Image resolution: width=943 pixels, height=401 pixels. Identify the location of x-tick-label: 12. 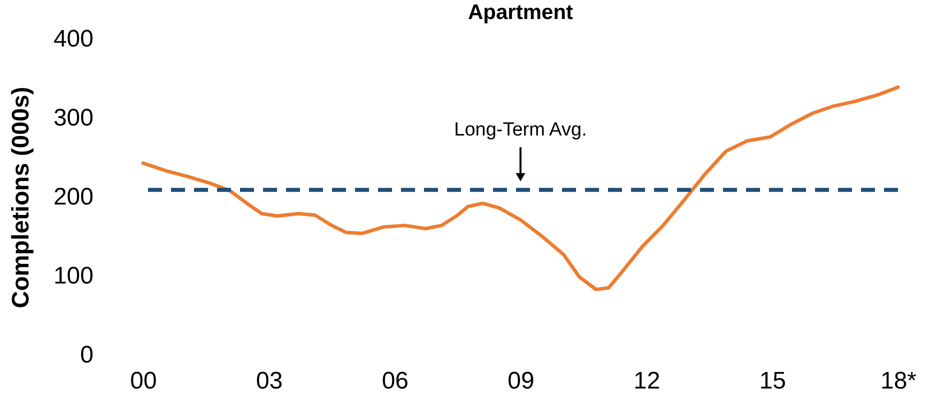
(646, 381).